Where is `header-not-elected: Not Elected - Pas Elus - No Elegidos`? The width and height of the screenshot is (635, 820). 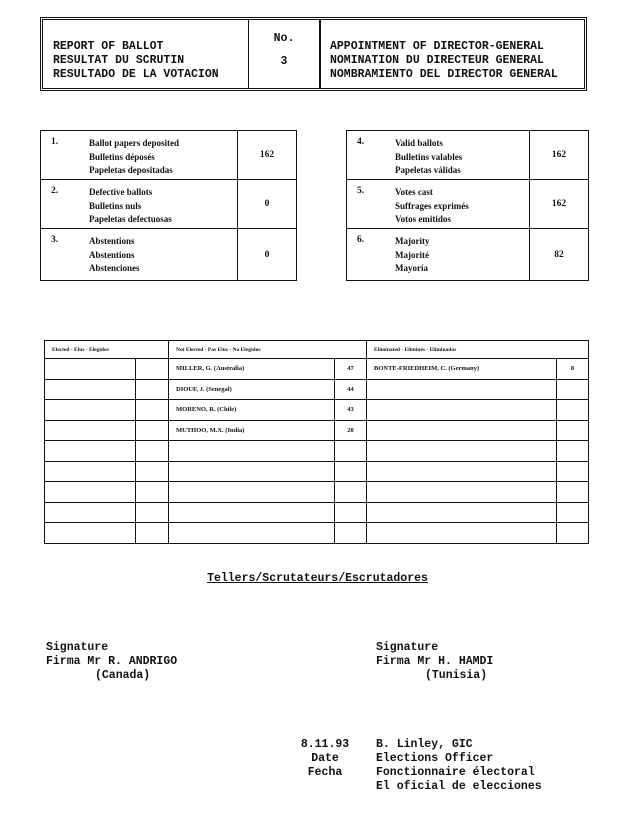 header-not-elected: Not Elected - Pas Elus - No Elegidos is located at coordinates (267, 349).